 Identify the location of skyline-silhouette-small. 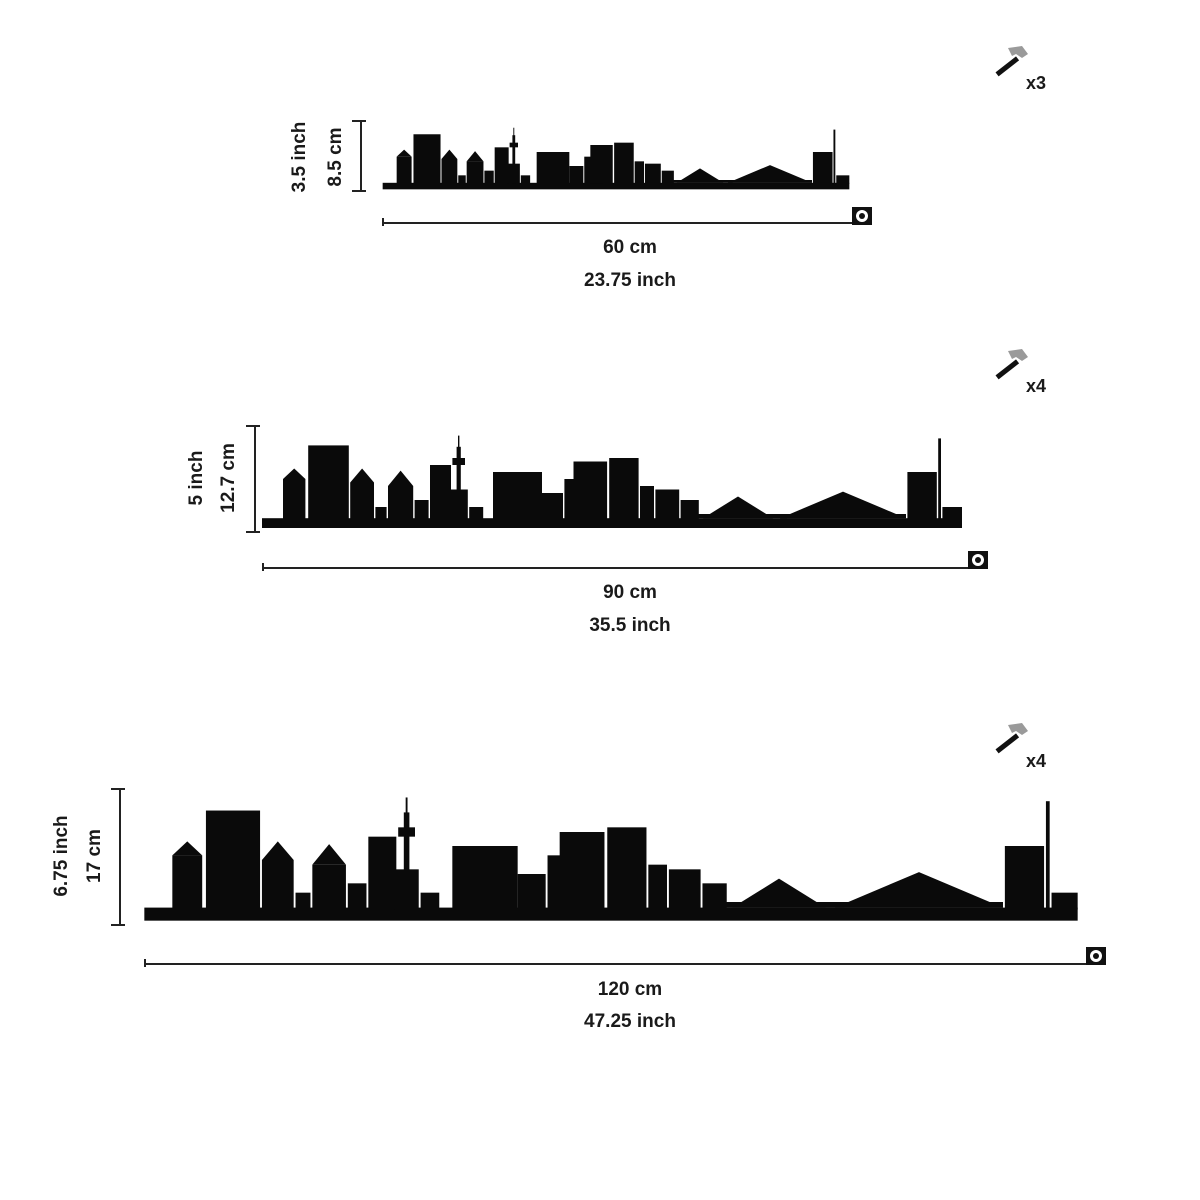
(616, 159).